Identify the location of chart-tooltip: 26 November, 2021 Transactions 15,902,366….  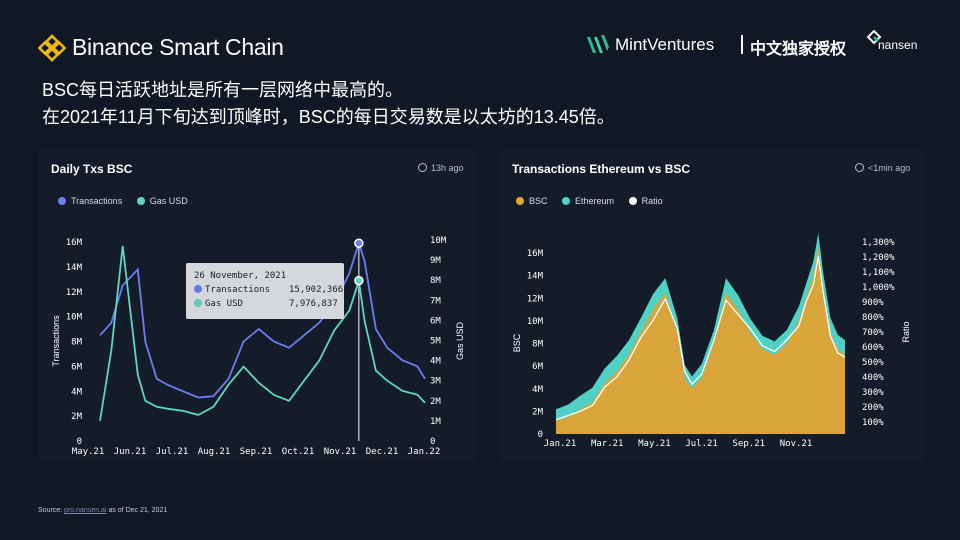
(265, 291).